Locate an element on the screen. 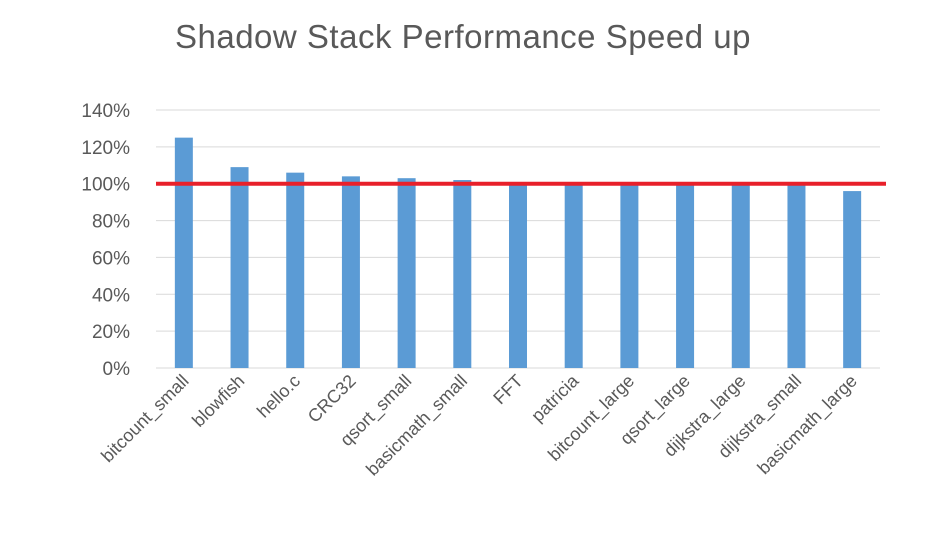  x-tick-label: FFT is located at coordinates (507, 389).